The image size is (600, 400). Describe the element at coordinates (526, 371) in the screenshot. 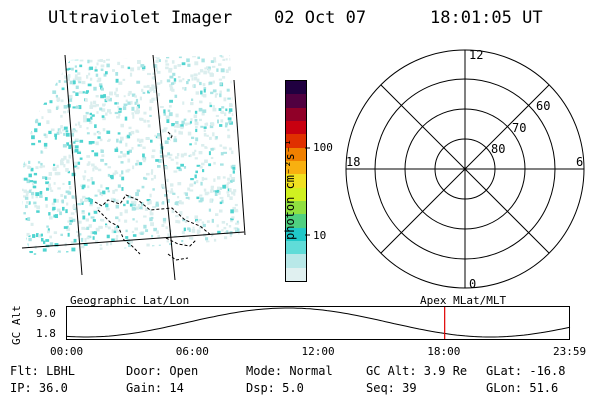

I see `glat-info: GLat: -16.8` at that location.